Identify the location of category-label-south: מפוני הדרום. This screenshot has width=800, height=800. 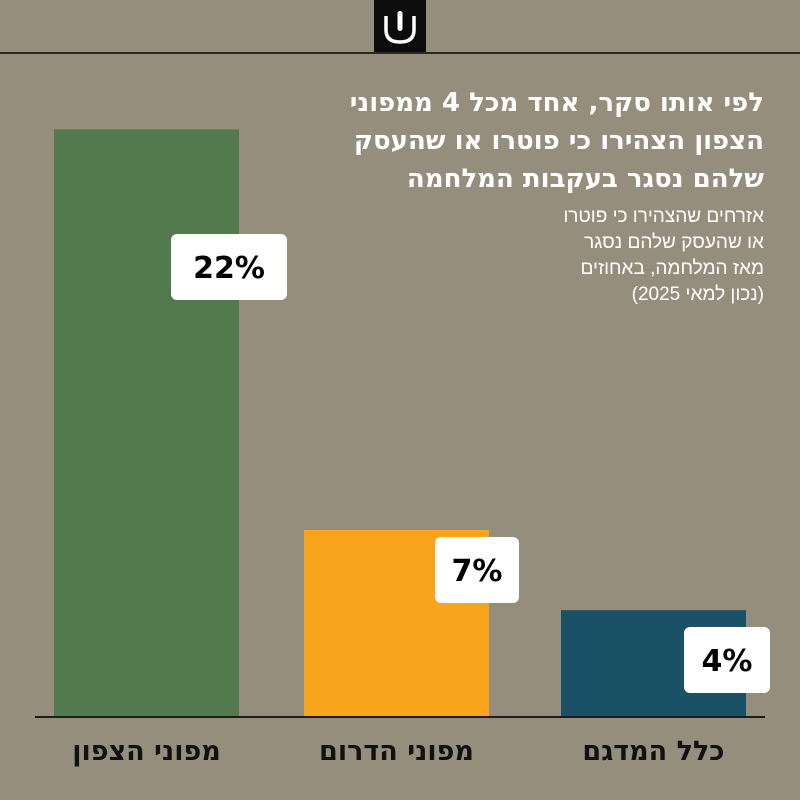
(396, 751).